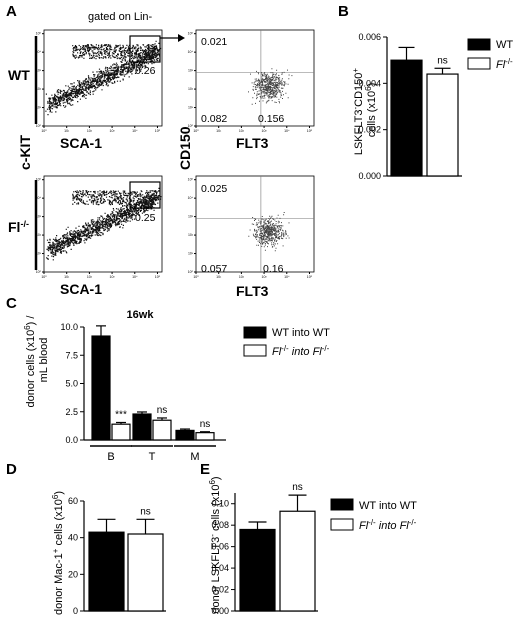 Image resolution: width=520 pixels, height=622 pixels. What do you see at coordinates (220, 590) in the screenshot?
I see `y-tick-label-E: 0.02` at bounding box center [220, 590].